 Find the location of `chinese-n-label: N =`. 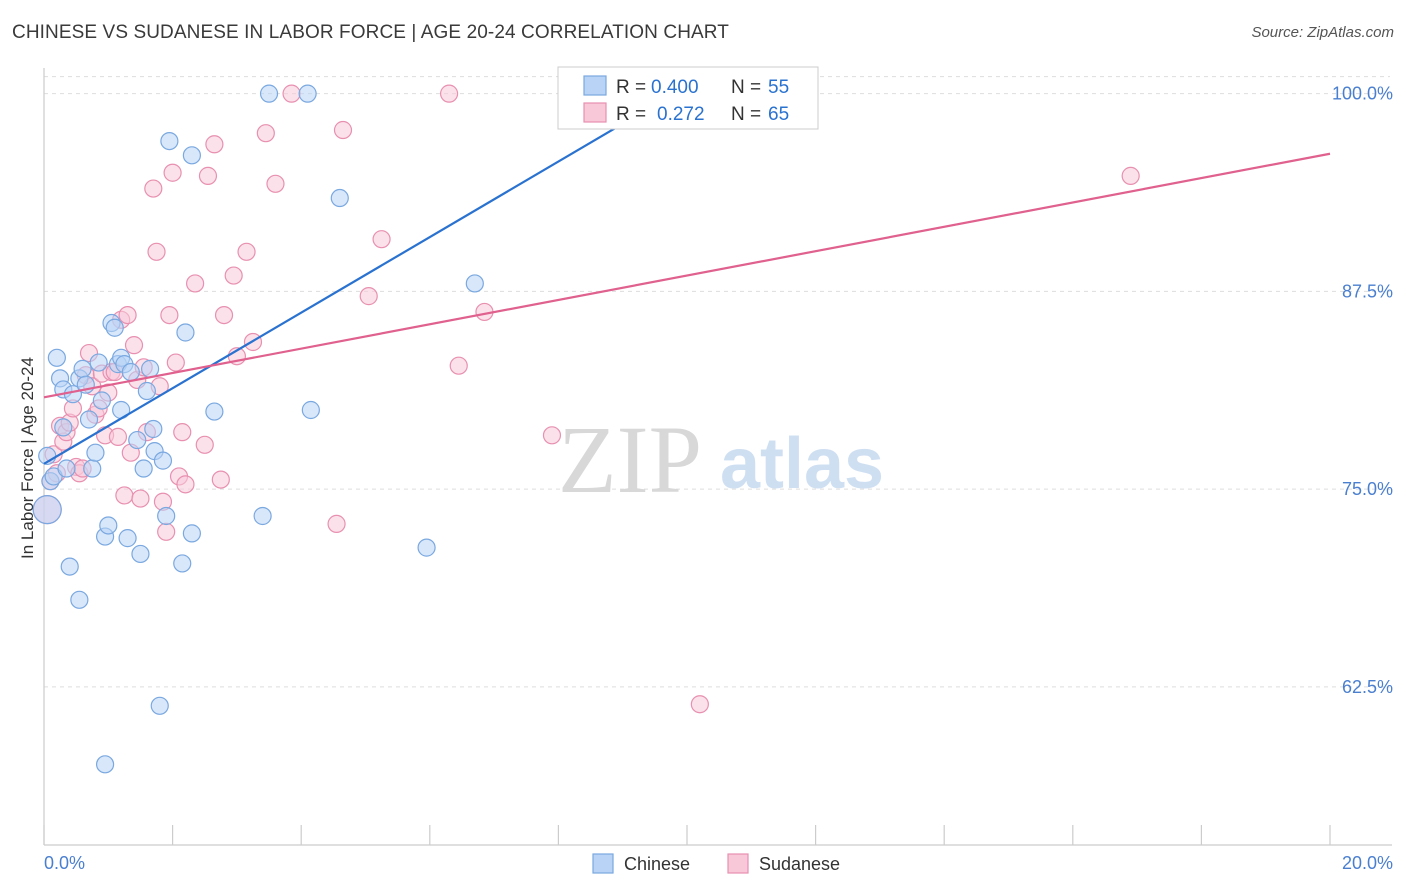

chinese-n-label: N = is located at coordinates (746, 87).